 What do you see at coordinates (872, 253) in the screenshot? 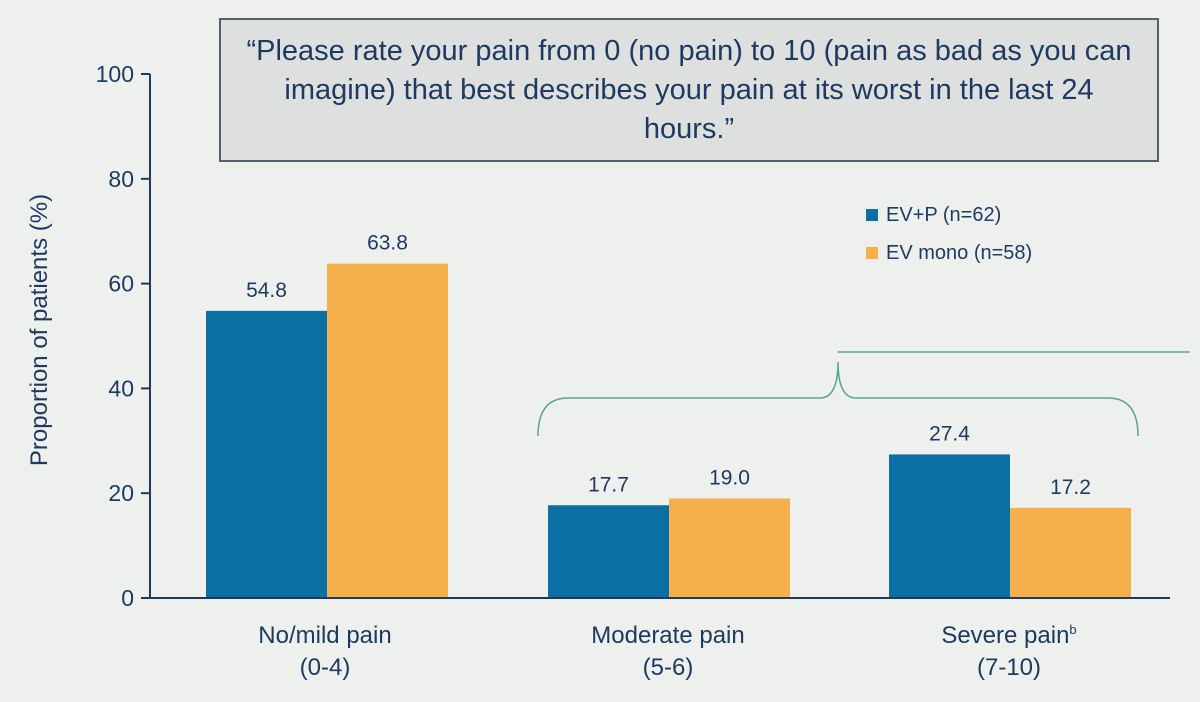
I see `legend-swatch-ev-mono` at bounding box center [872, 253].